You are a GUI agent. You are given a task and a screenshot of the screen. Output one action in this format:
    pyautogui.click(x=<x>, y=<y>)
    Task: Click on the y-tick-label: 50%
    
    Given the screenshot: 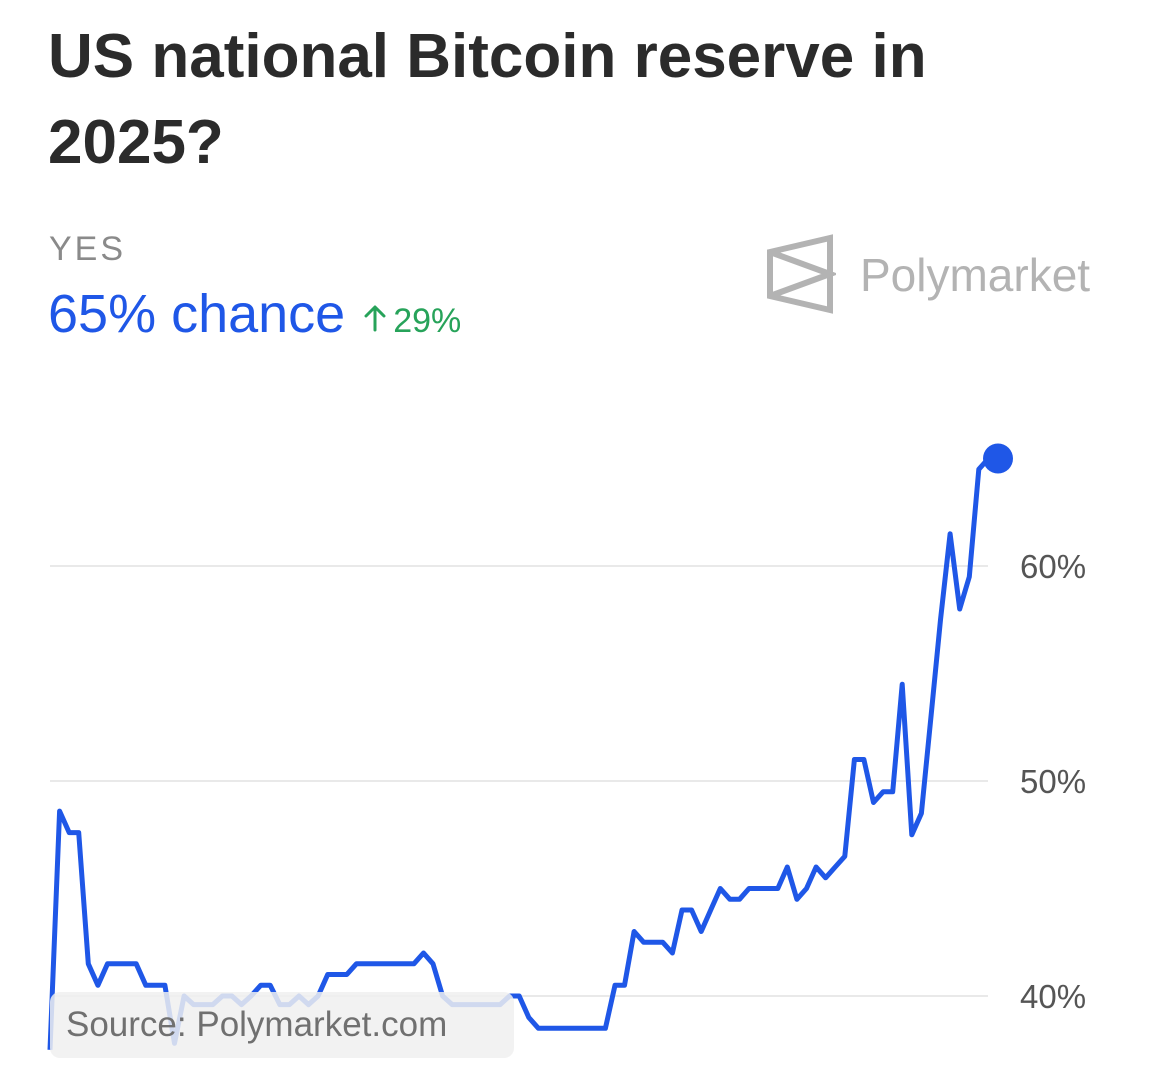 What is the action you would take?
    pyautogui.click(x=1053, y=781)
    